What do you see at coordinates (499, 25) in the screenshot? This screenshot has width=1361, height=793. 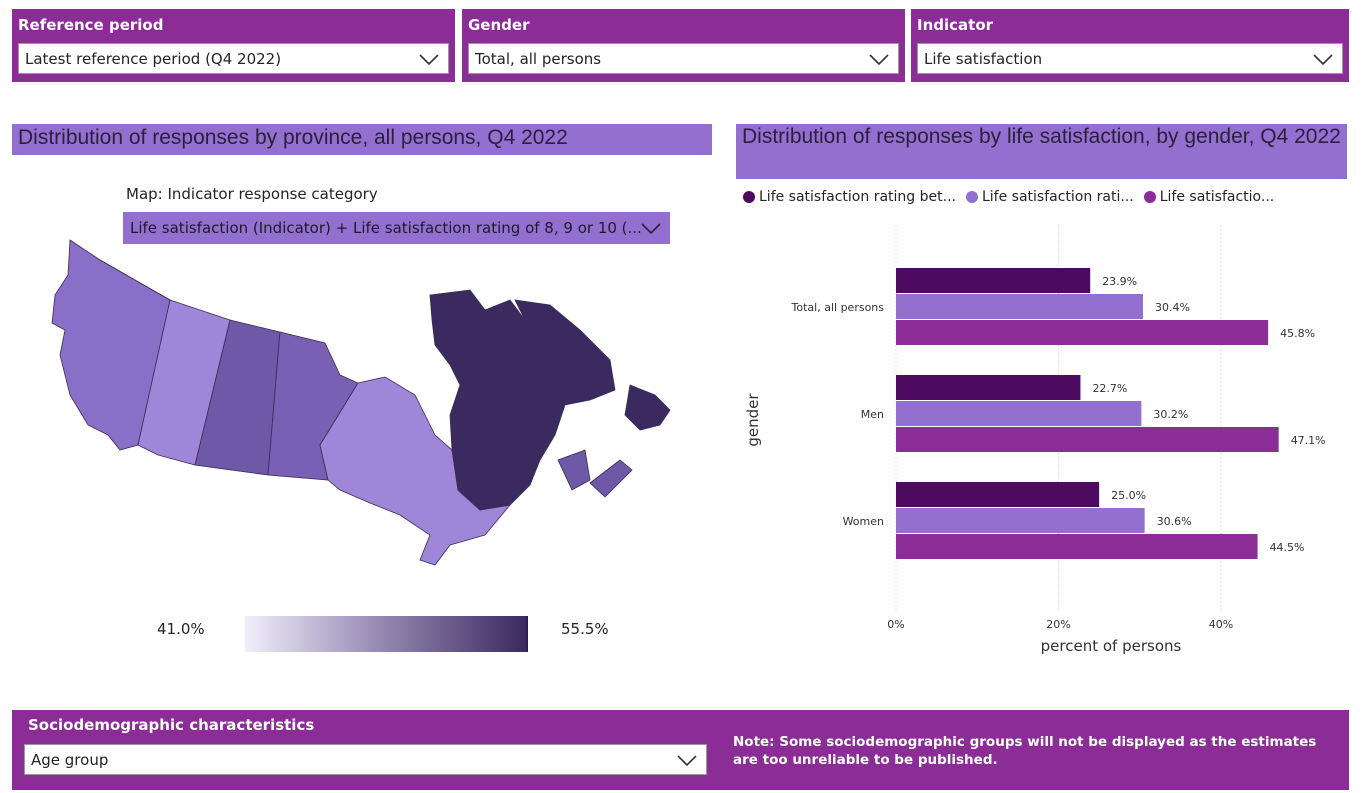 I see `gender-label: Gender` at bounding box center [499, 25].